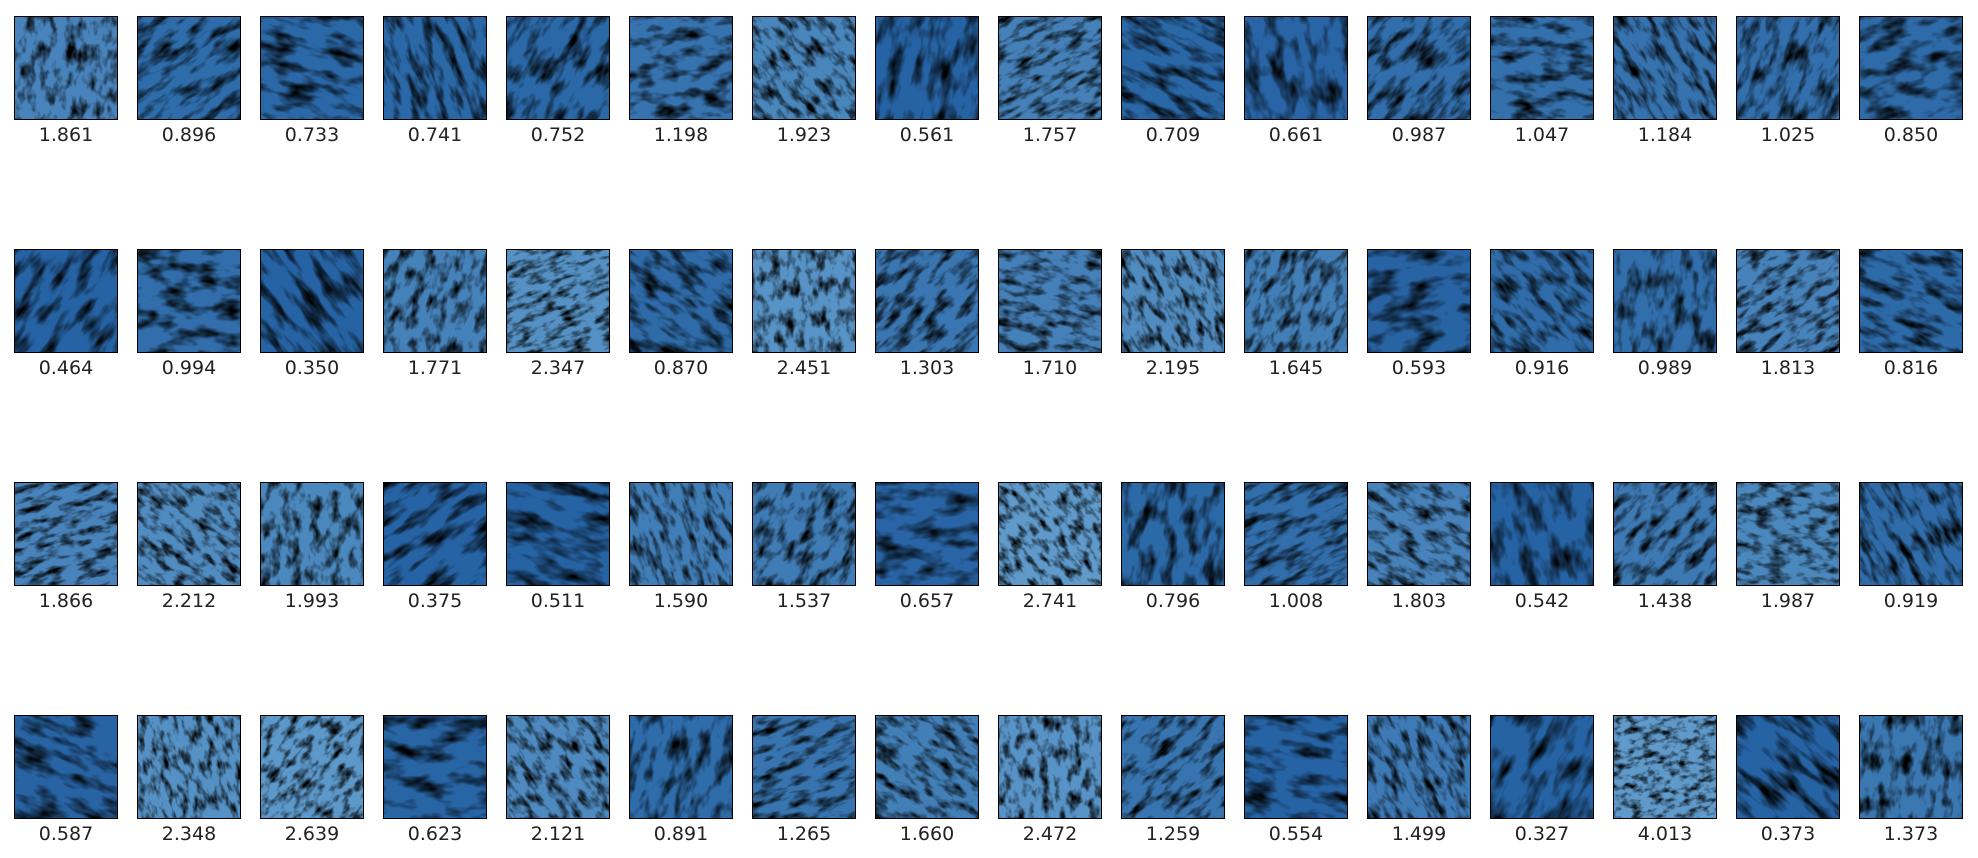 This screenshot has width=1978, height=858. I want to click on texture-value-label: 1.866, so click(66, 601).